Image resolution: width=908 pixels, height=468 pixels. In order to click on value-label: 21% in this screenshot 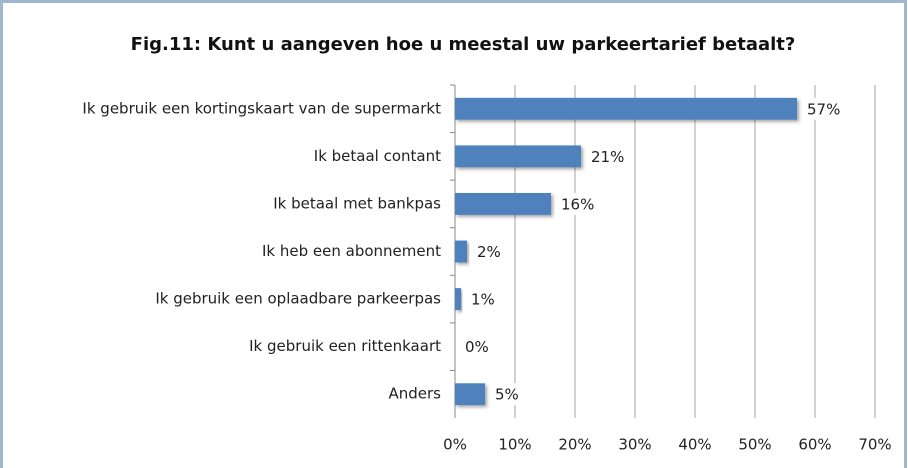, I will do `click(607, 157)`.